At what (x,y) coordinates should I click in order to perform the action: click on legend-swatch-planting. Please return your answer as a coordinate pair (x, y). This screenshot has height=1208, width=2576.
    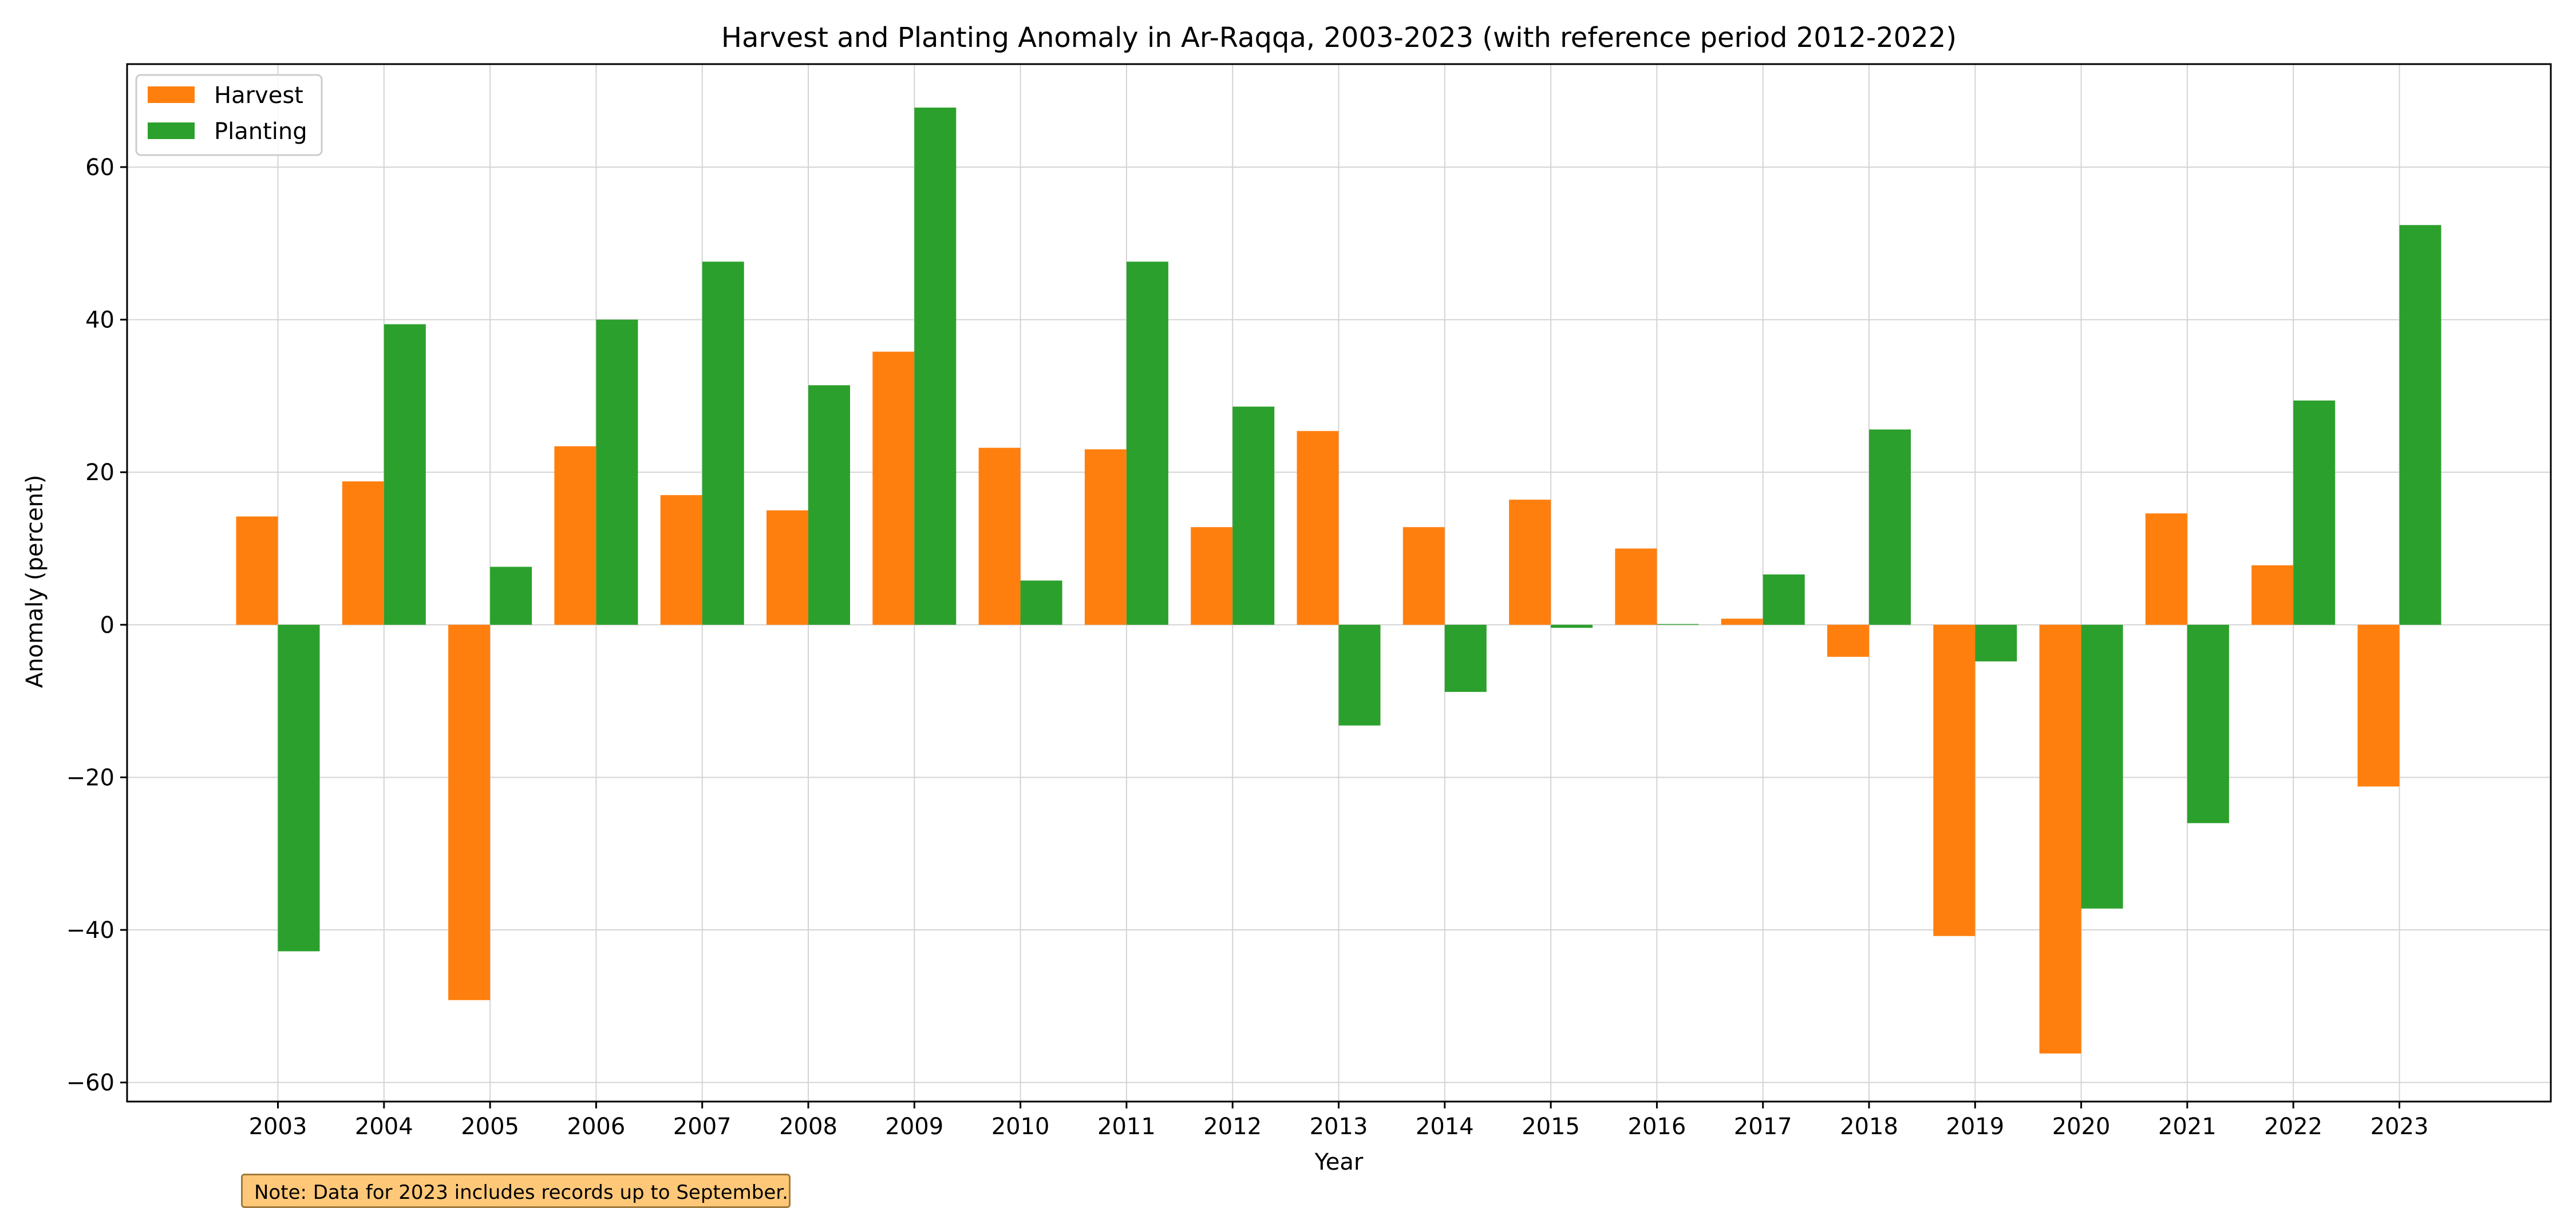
    Looking at the image, I should click on (171, 130).